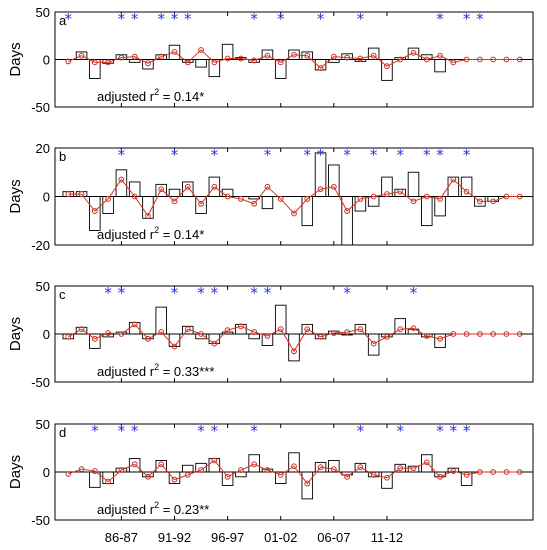 The width and height of the screenshot is (547, 550). Describe the element at coordinates (150, 233) in the screenshot. I see `r-squared-annotation: adjusted r2 = 0.14*` at that location.